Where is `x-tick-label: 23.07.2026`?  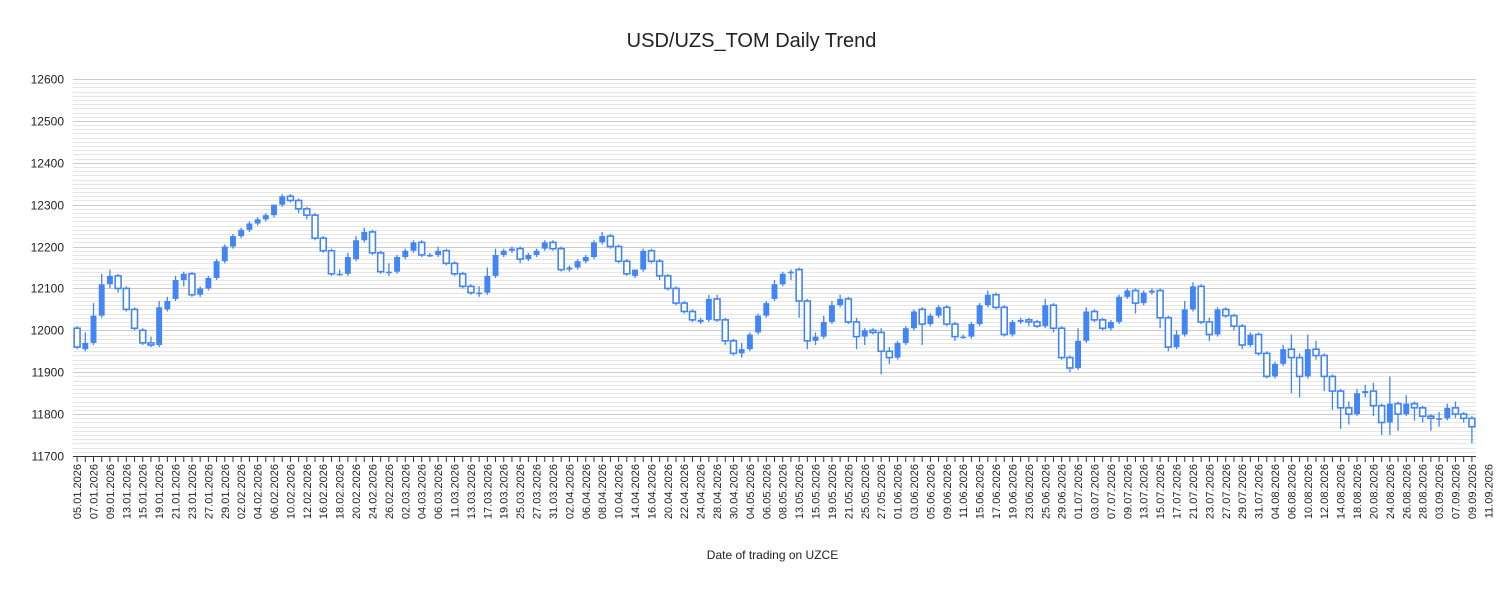 x-tick-label: 23.07.2026 is located at coordinates (1210, 491).